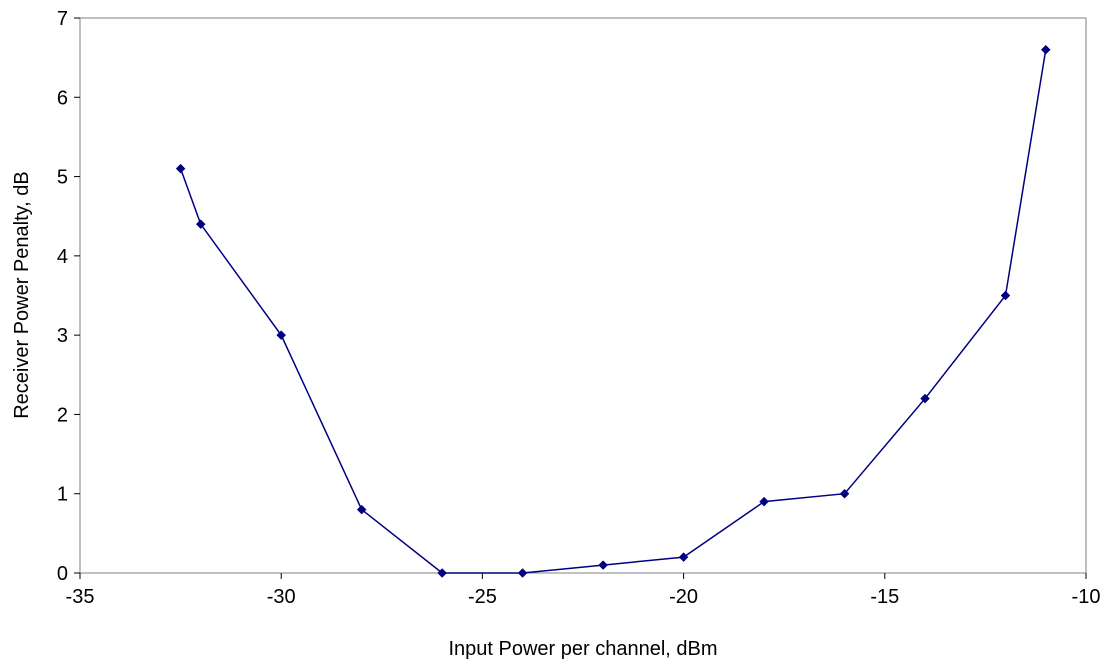 The image size is (1109, 669). What do you see at coordinates (68, 296) in the screenshot?
I see `y-axis: 0 1 2 3 4 5 6 7` at bounding box center [68, 296].